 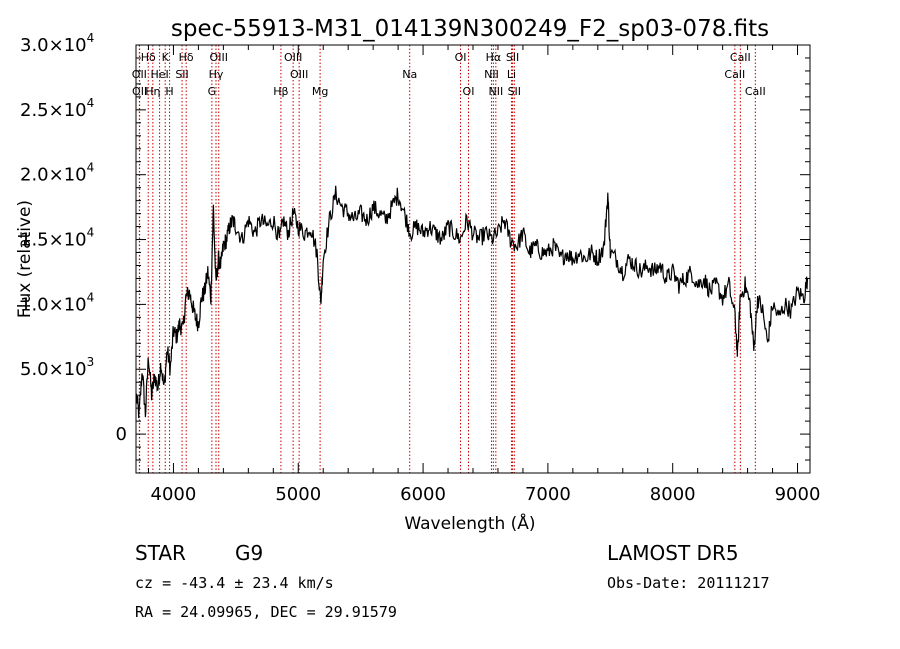 I want to click on spectral-line-label: H, so click(x=169, y=91).